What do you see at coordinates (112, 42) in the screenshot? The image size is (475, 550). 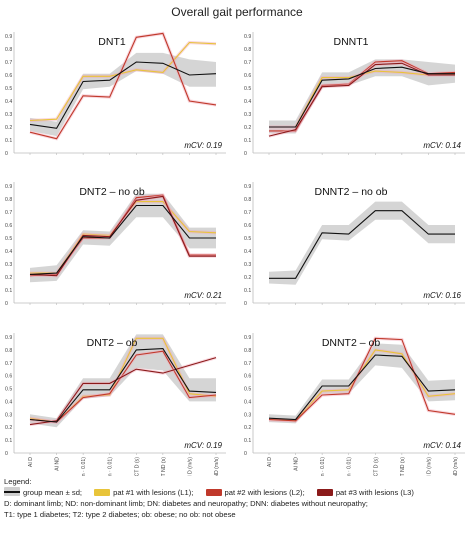 I see `panel-title: DNT1` at bounding box center [112, 42].